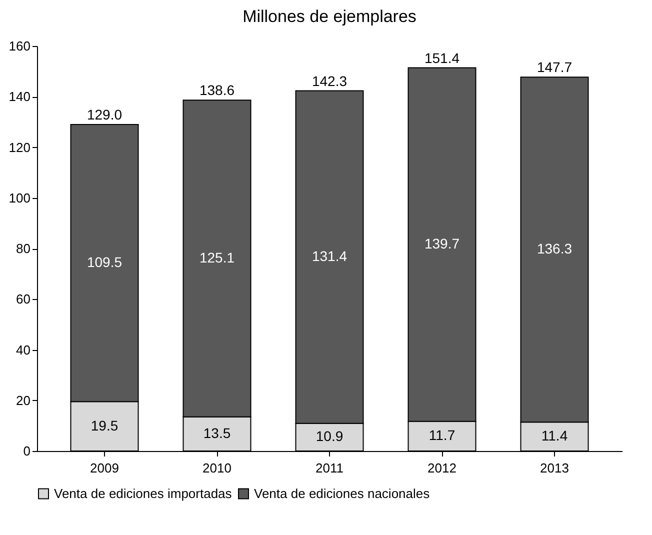 This screenshot has width=652, height=535. I want to click on y-tick-label: 80, so click(23, 248).